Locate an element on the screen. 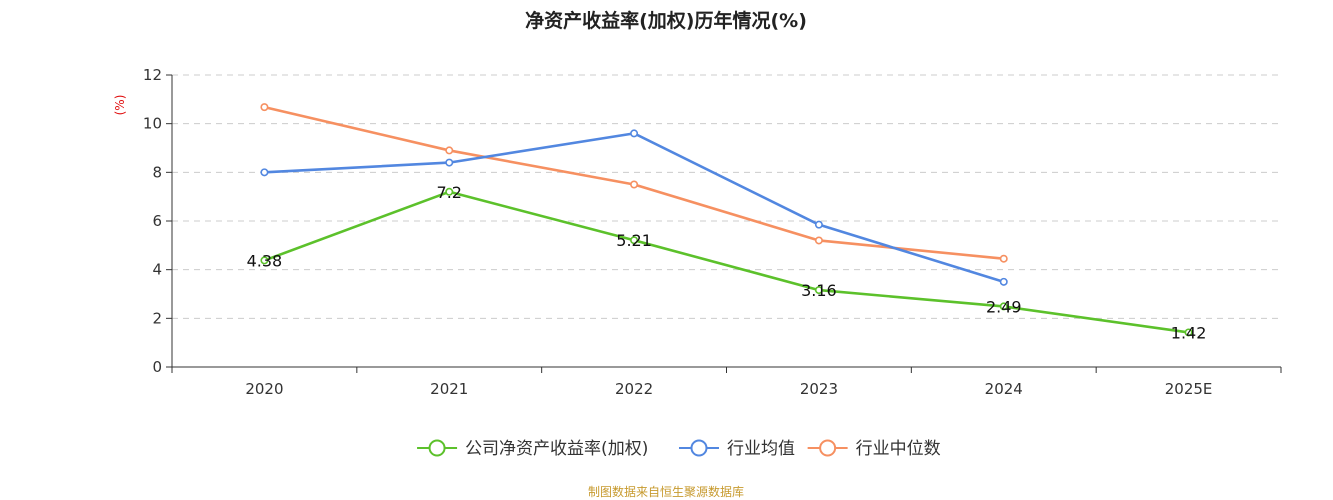  legend-item-2: 行业中位数 is located at coordinates (874, 449).